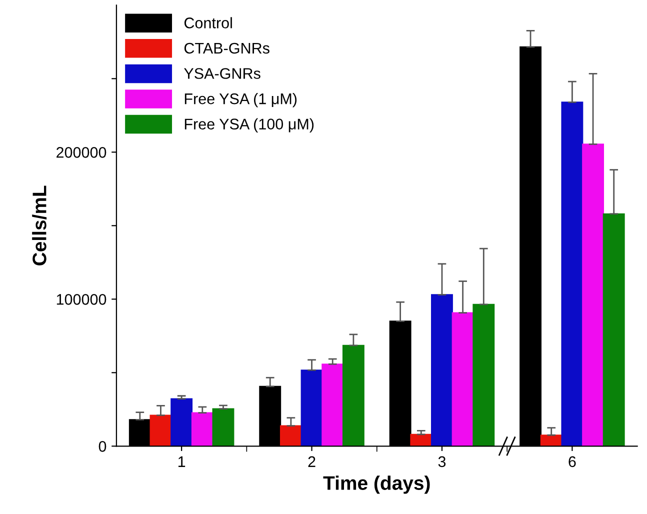 The image size is (647, 514). What do you see at coordinates (81, 152) in the screenshot?
I see `y-tick-label: 200000` at bounding box center [81, 152].